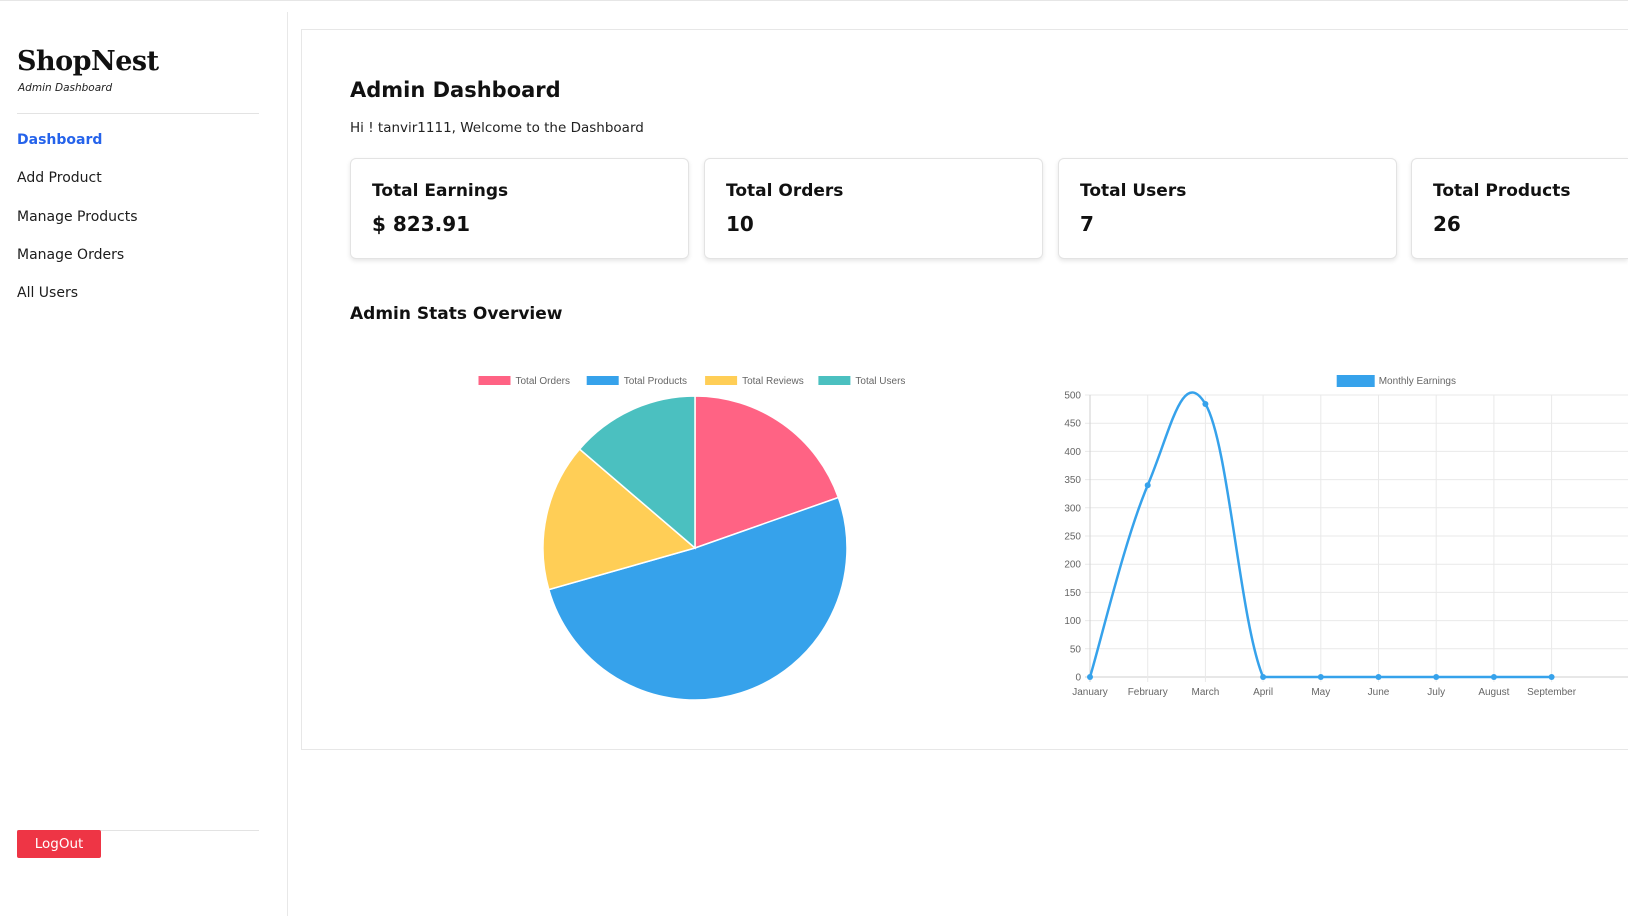 The image size is (1628, 916). I want to click on page-title: Admin Dashboard, so click(455, 90).